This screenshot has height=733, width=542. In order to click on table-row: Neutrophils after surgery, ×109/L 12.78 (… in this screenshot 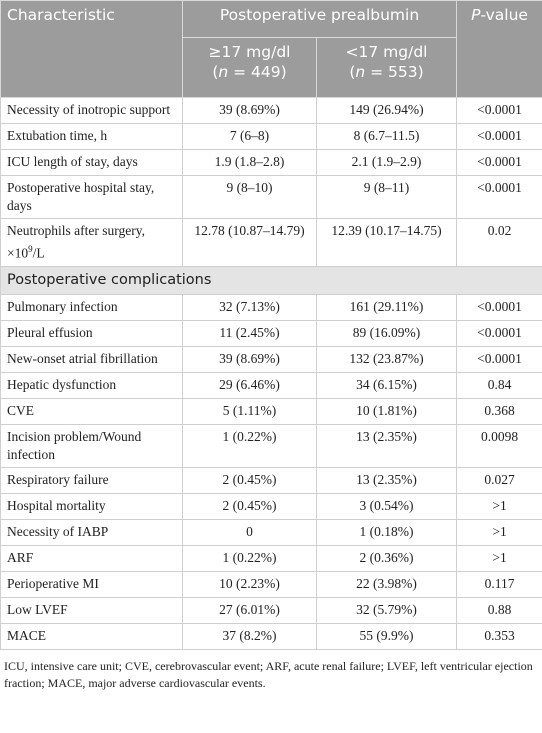, I will do `click(271, 242)`.